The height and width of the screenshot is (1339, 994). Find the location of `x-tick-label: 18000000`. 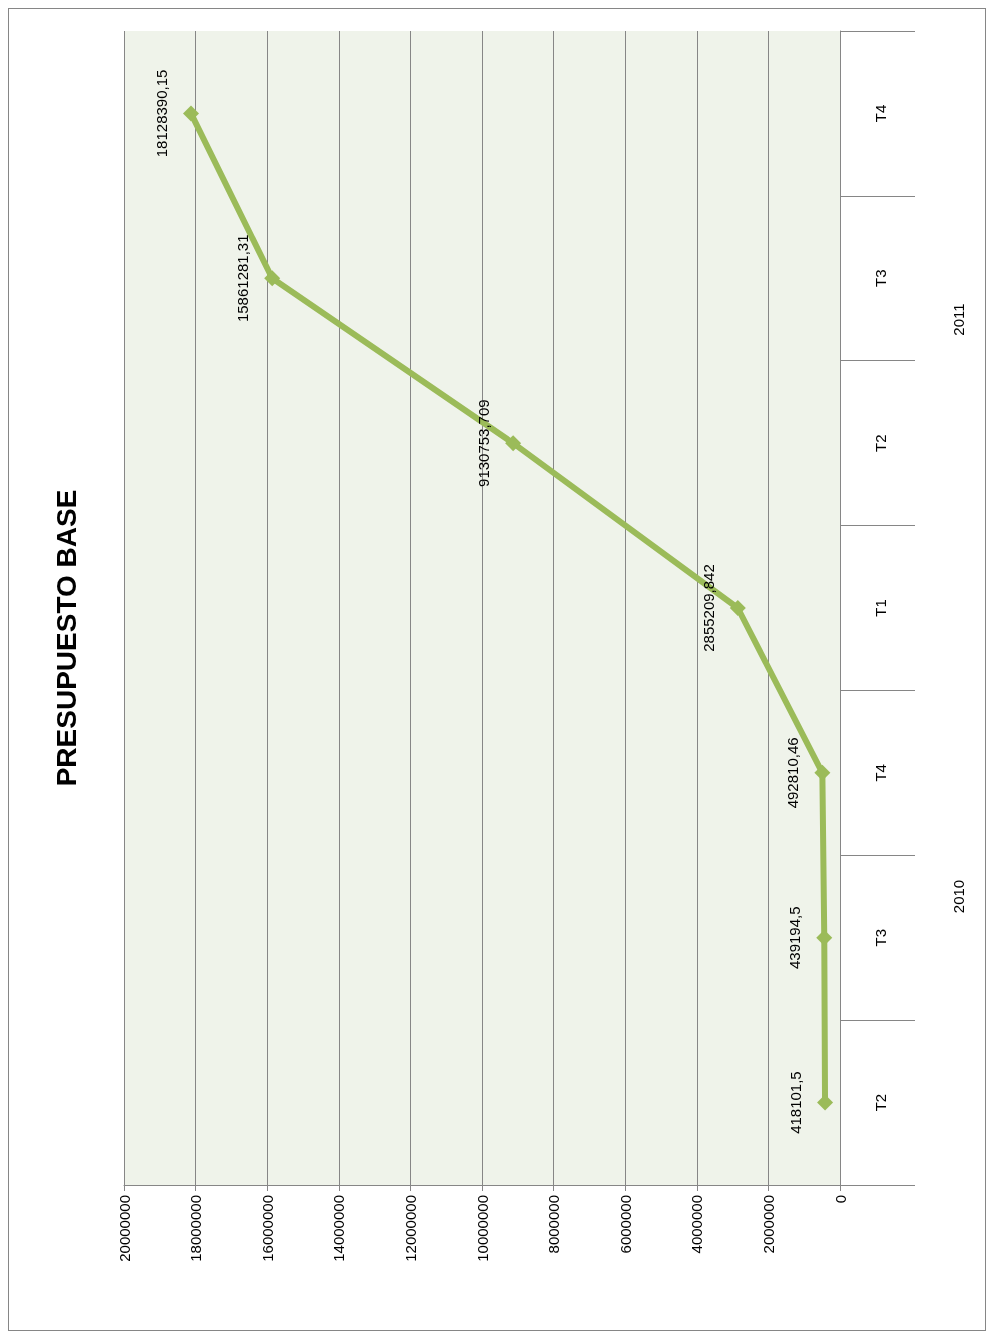

x-tick-label: 18000000 is located at coordinates (196, 1228).